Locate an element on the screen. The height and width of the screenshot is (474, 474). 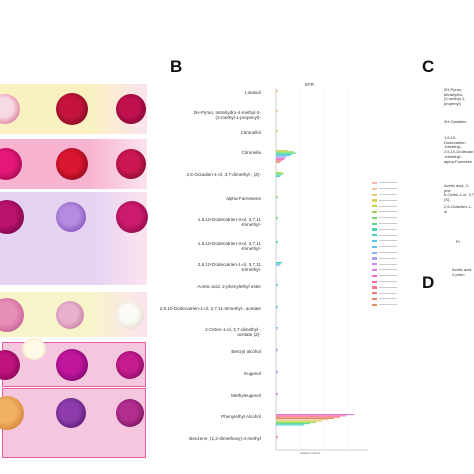
panel-c-label: 1,6,10-Dodecatrien -trimethyl- is located at coordinates (455, 142).